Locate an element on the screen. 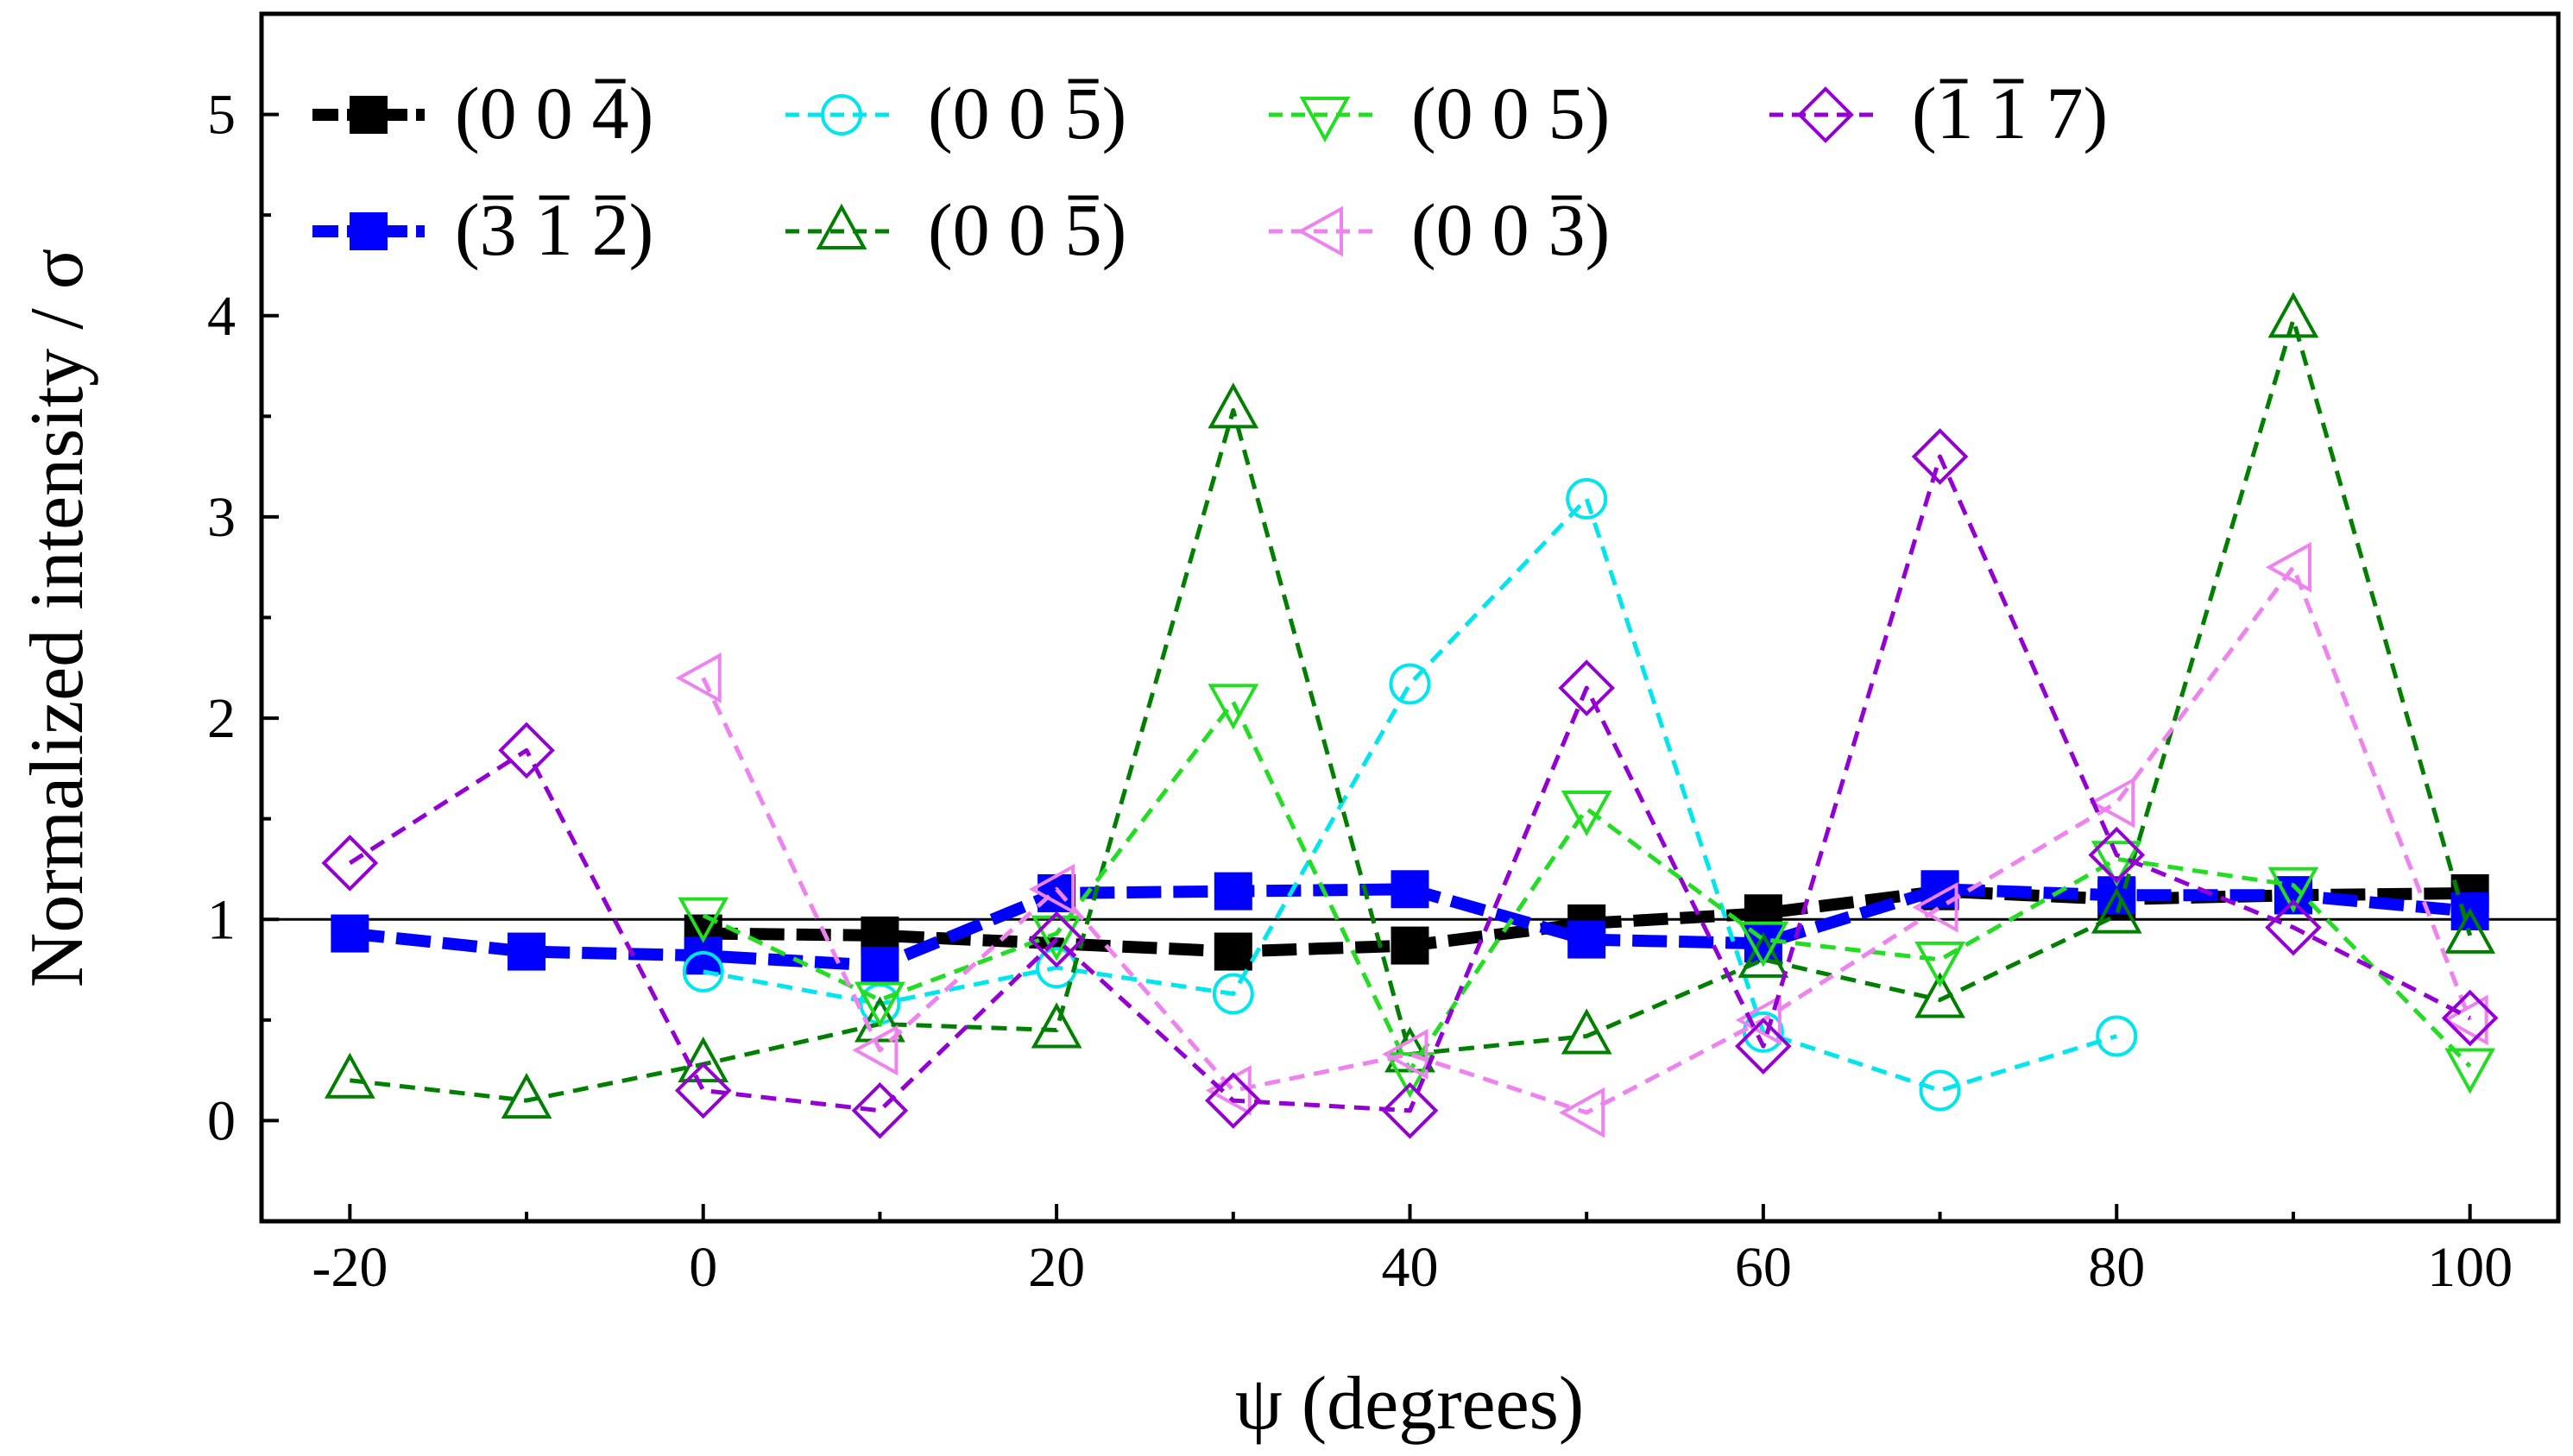  x-tick-label: 0 is located at coordinates (703, 1268).